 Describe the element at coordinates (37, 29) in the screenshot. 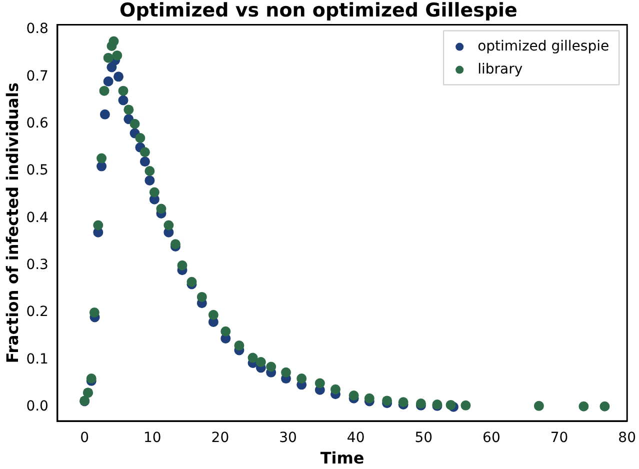

I see `y-tick-label: 0.8` at that location.